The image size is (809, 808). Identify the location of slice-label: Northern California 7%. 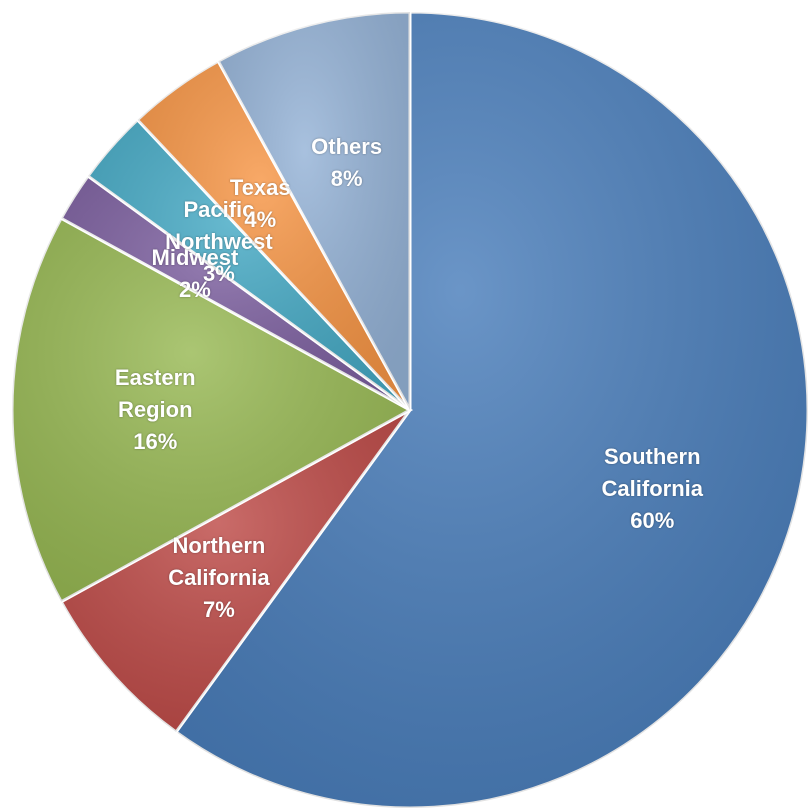
(219, 578).